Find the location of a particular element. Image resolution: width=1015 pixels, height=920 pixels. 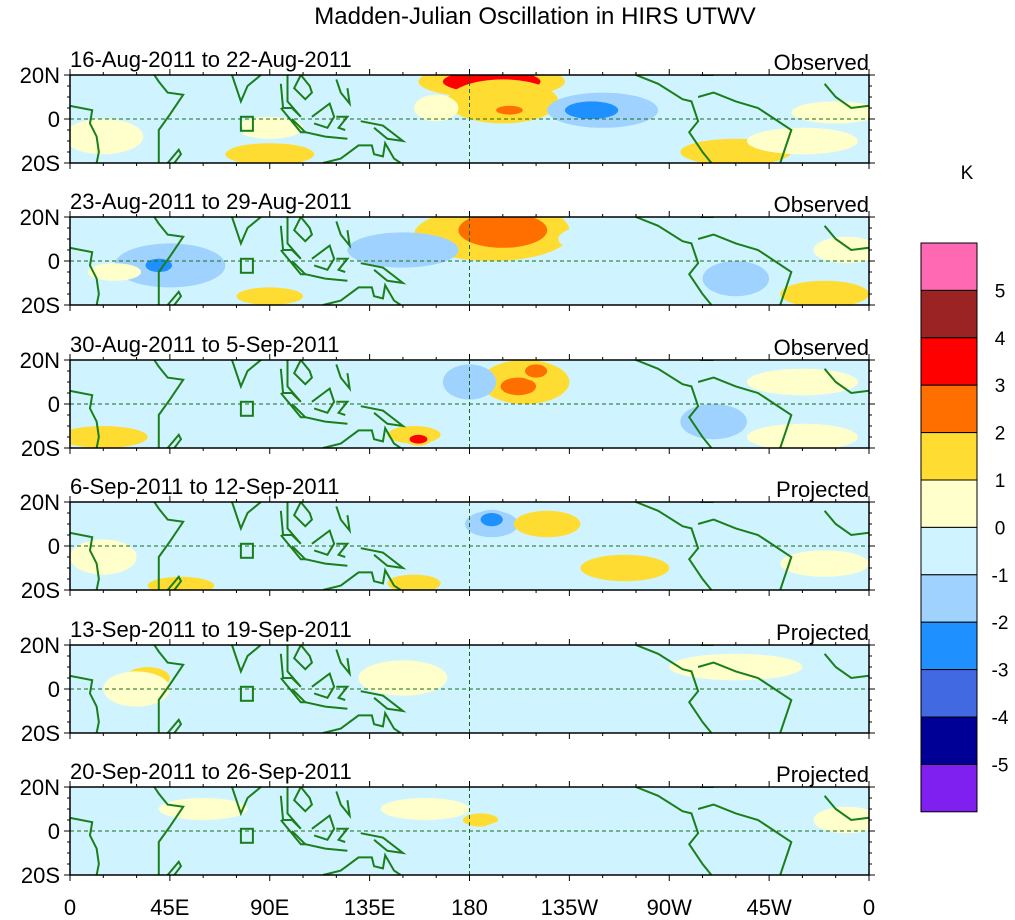

y-tick-label: 20S is located at coordinates (40, 733).